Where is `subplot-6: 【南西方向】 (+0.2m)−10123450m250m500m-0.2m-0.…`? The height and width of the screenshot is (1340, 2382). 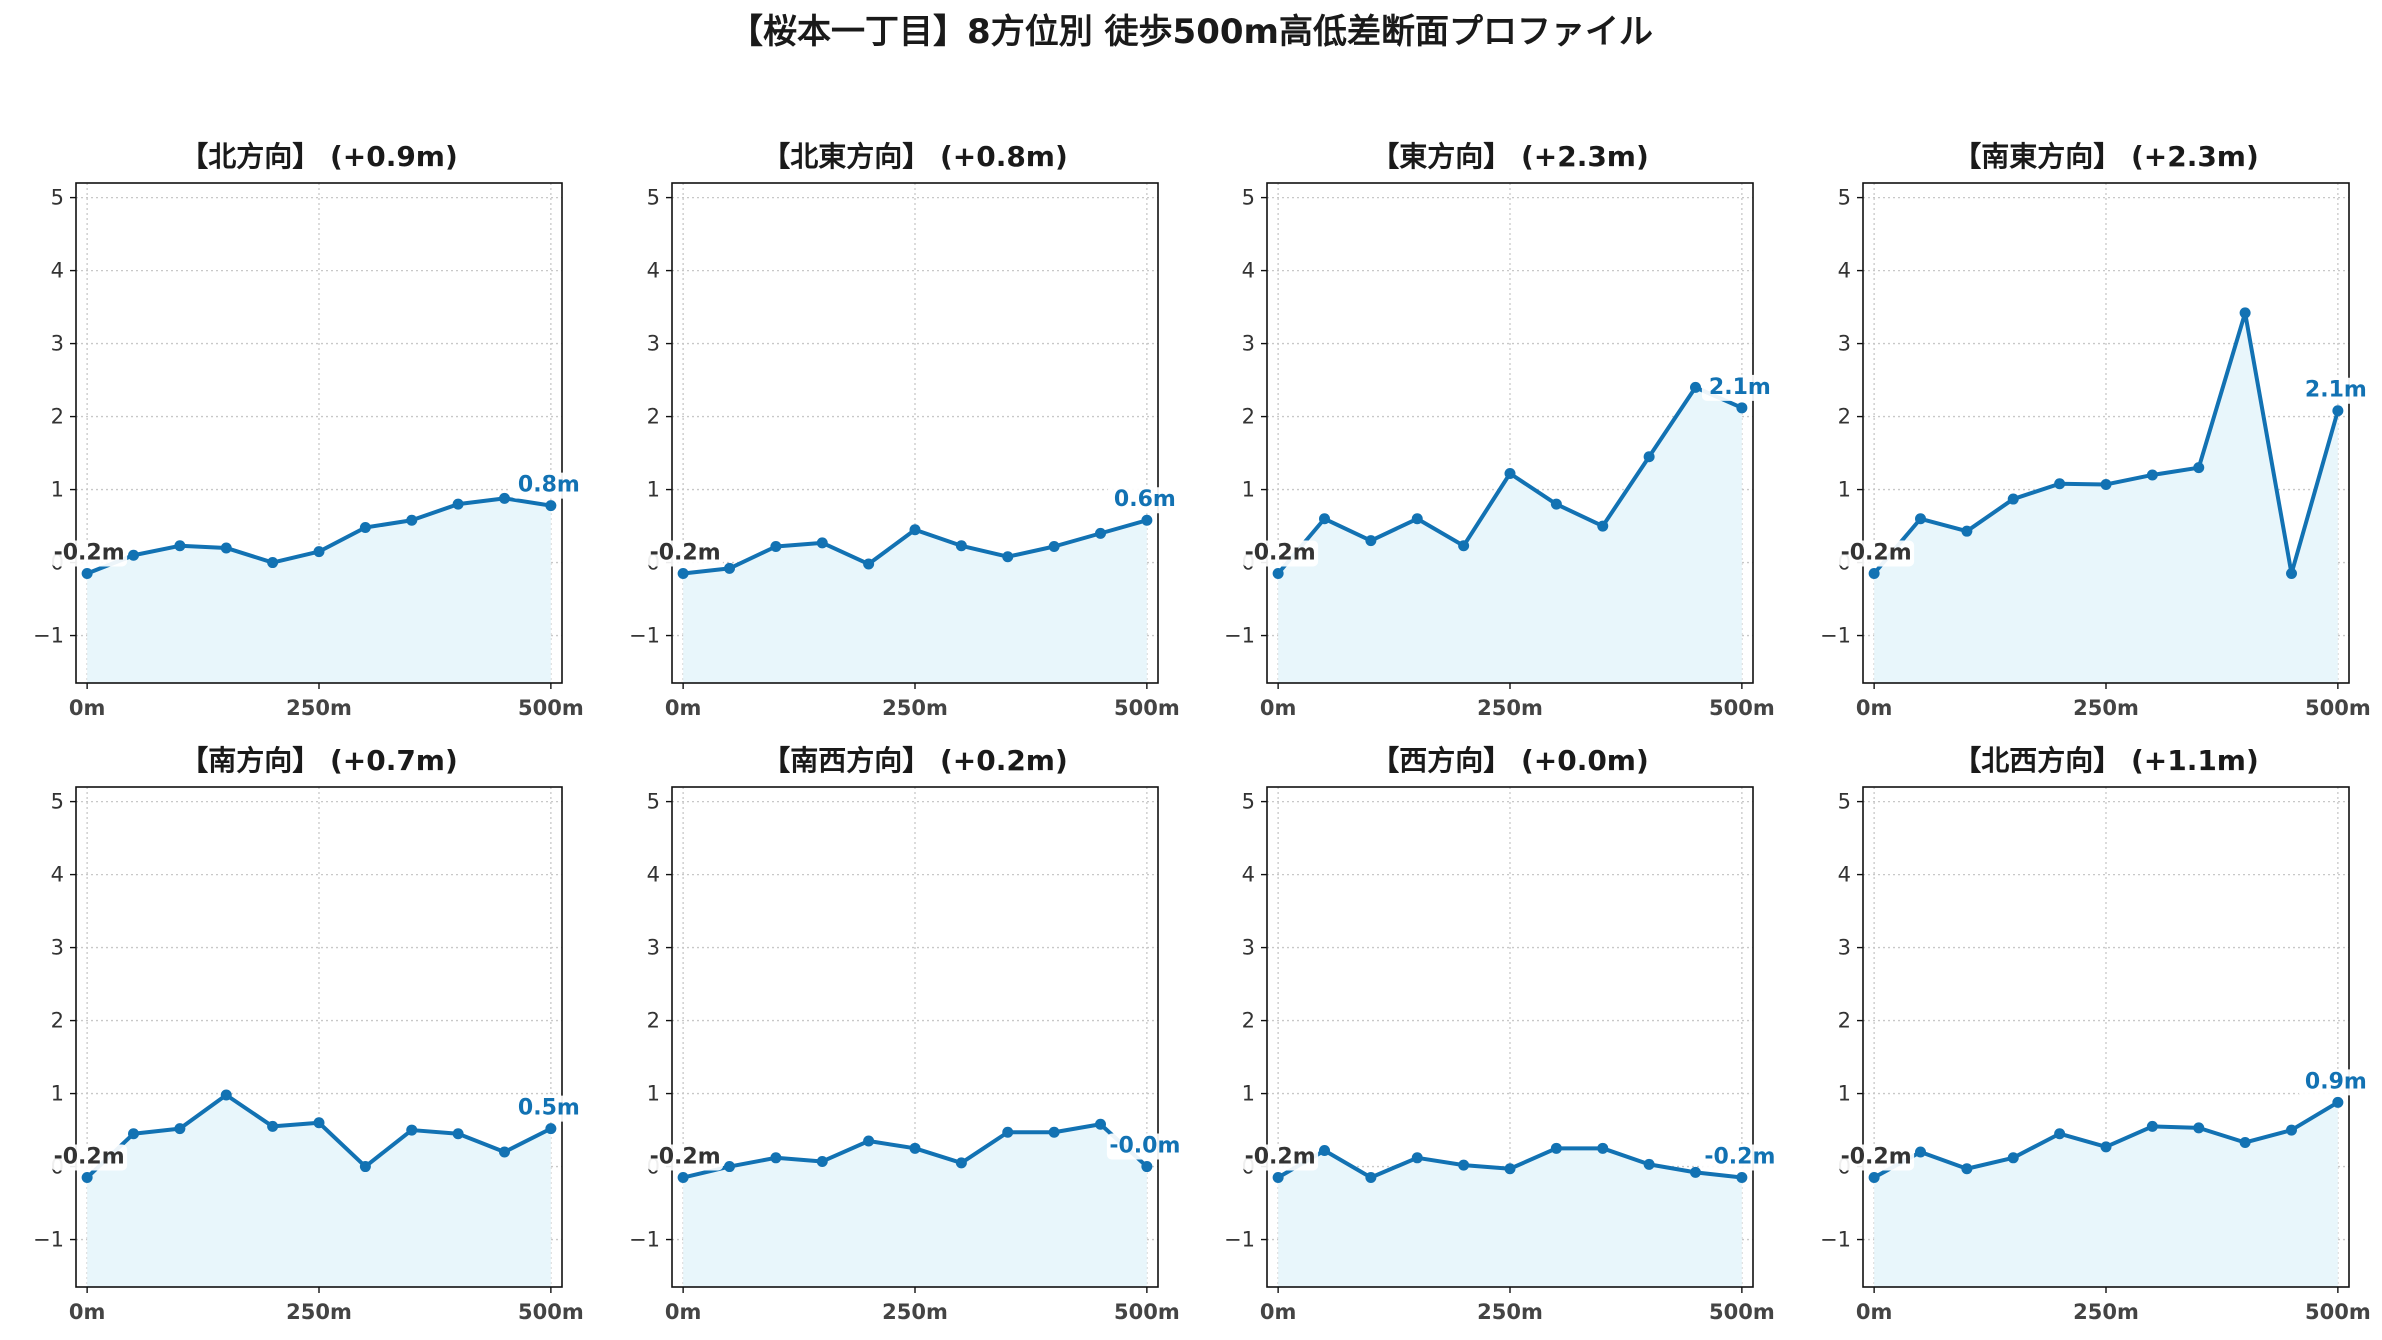 subplot-6: 【南西方向】 (+0.2m)−10123450m250m500m-0.2m-0.… is located at coordinates (906, 1034).